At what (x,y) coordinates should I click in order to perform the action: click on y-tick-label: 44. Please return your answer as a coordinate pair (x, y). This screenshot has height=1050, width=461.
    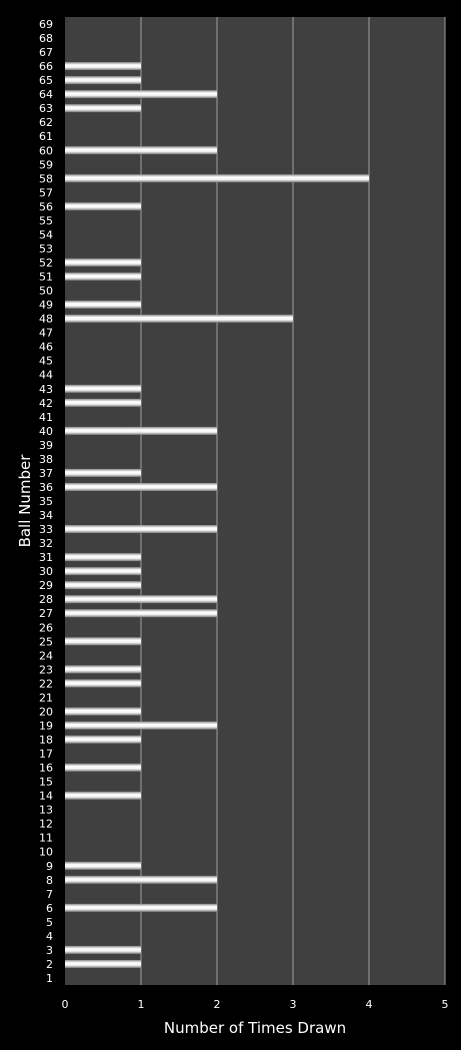
    Looking at the image, I should click on (46, 375).